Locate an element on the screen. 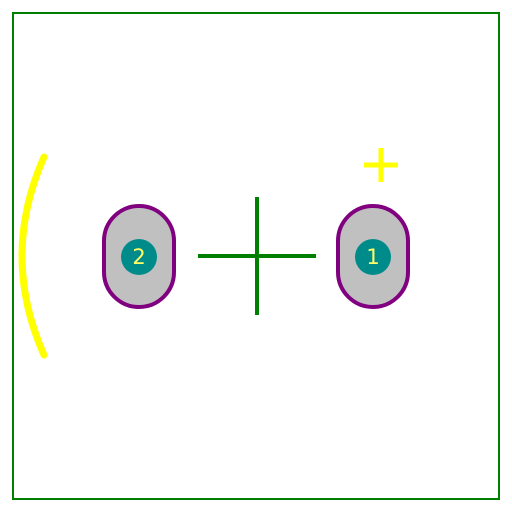 This screenshot has width=512, height=512. pad-1-drill is located at coordinates (373, 257).